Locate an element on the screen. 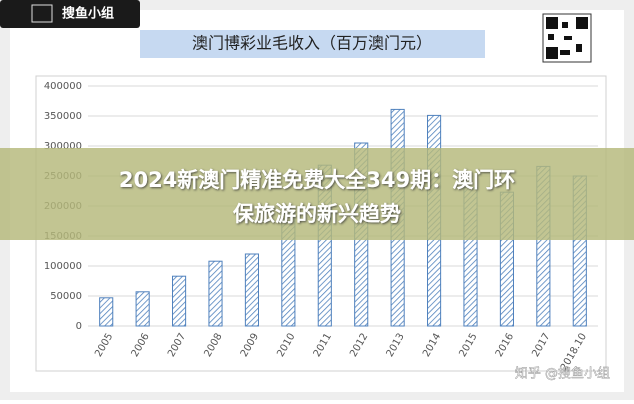 The image size is (634, 404). banner-line: 保旅游的新兴趋势 is located at coordinates (316, 214).